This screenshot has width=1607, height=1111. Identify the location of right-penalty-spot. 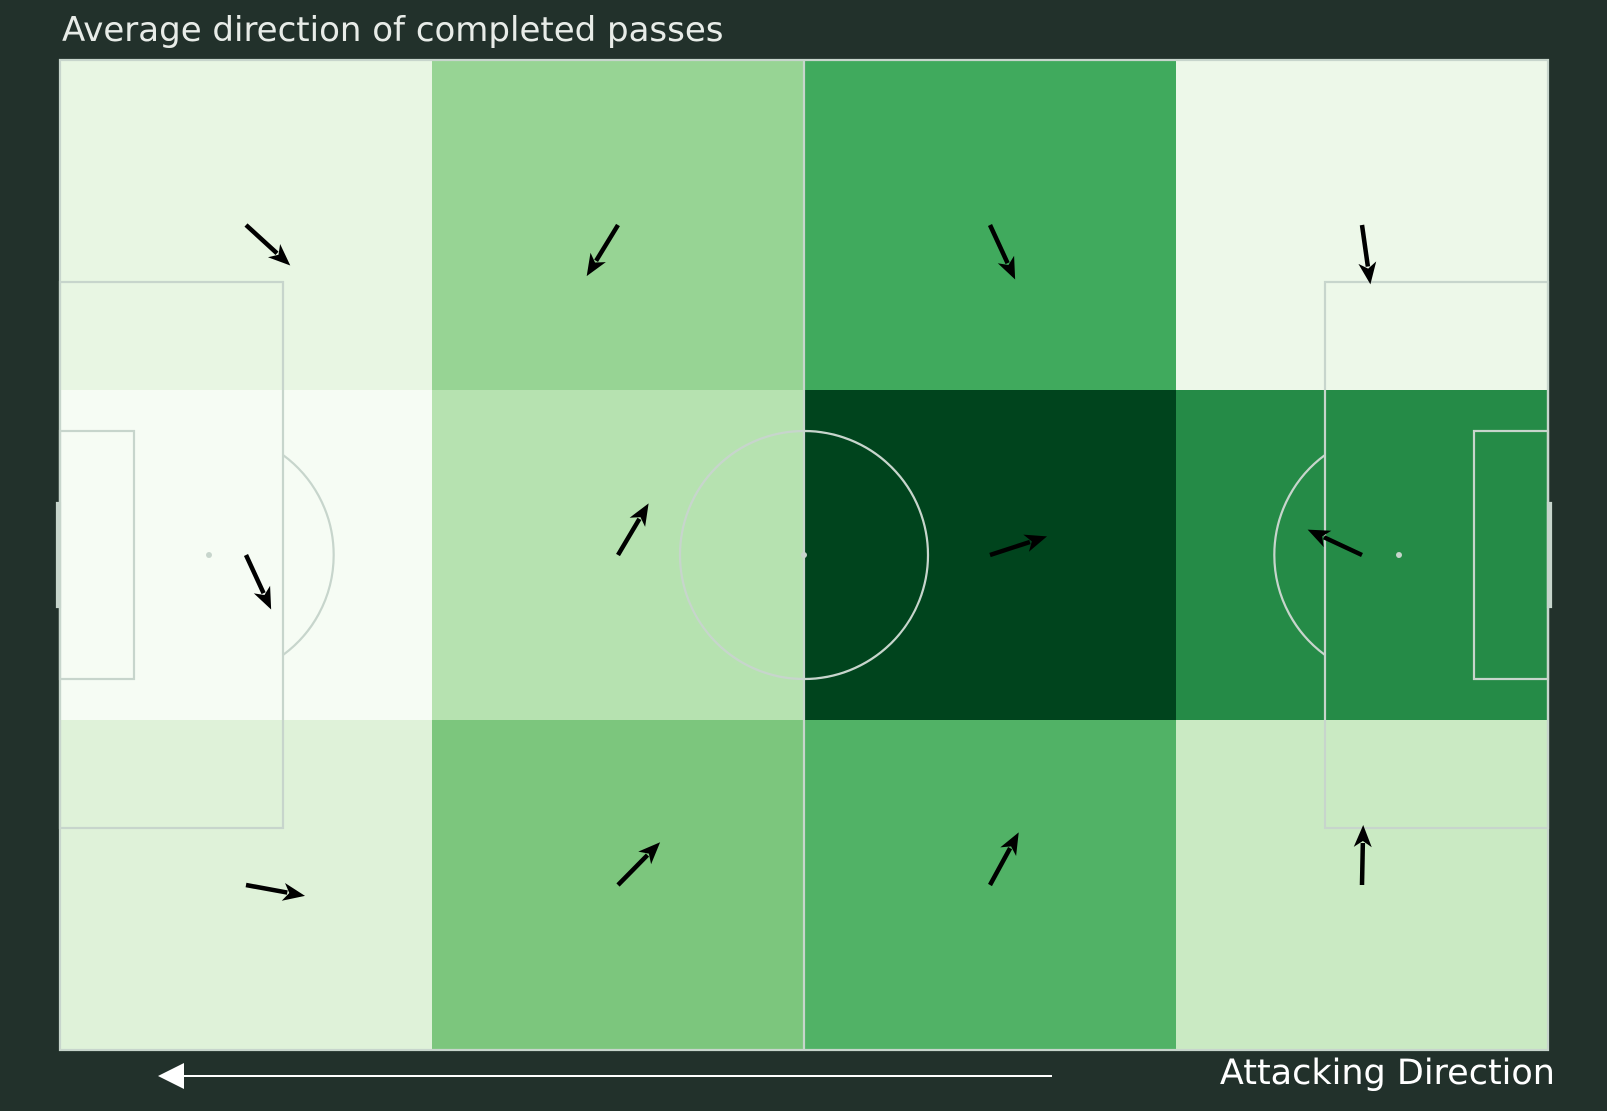
(1399, 555).